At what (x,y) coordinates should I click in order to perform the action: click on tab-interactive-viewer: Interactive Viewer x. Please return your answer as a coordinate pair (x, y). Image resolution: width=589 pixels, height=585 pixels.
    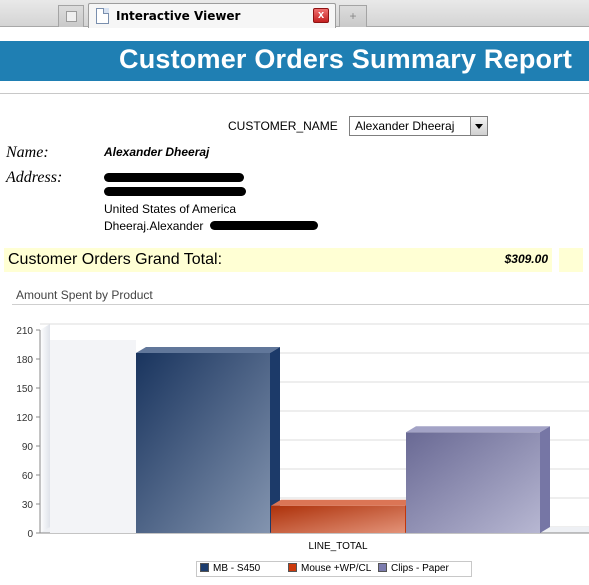
    Looking at the image, I should click on (212, 15).